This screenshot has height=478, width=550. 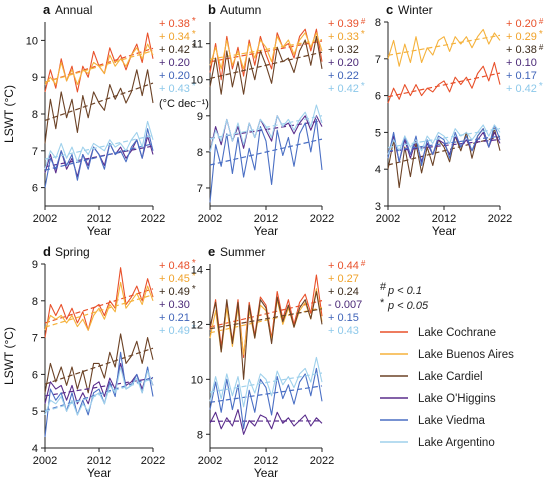 I want to click on trend-sig-2: *, so click(x=194, y=289).